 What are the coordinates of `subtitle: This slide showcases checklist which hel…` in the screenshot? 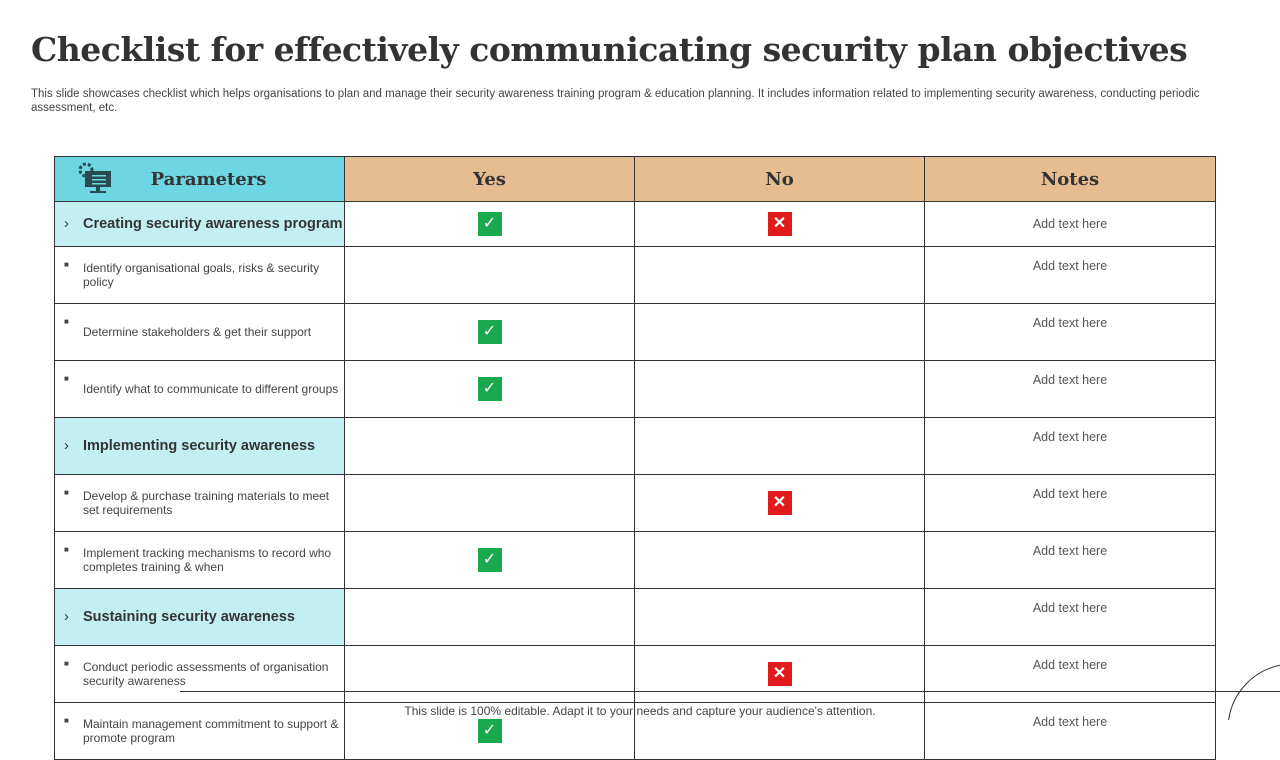 It's located at (615, 101).